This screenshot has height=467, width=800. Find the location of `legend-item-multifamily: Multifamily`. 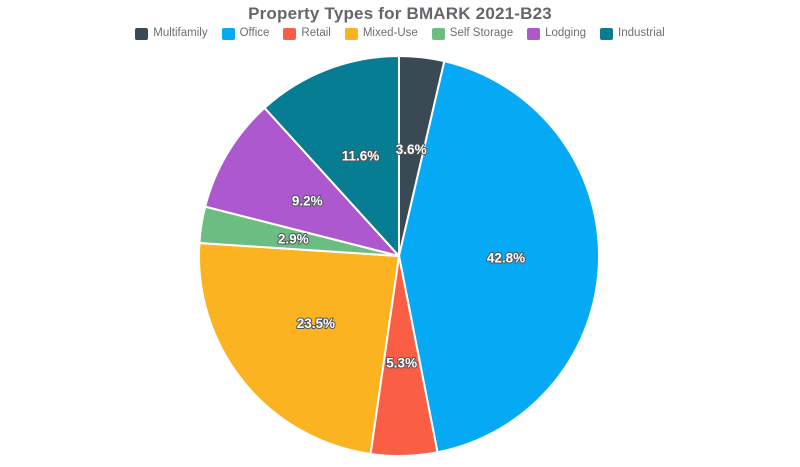

legend-item-multifamily: Multifamily is located at coordinates (171, 33).